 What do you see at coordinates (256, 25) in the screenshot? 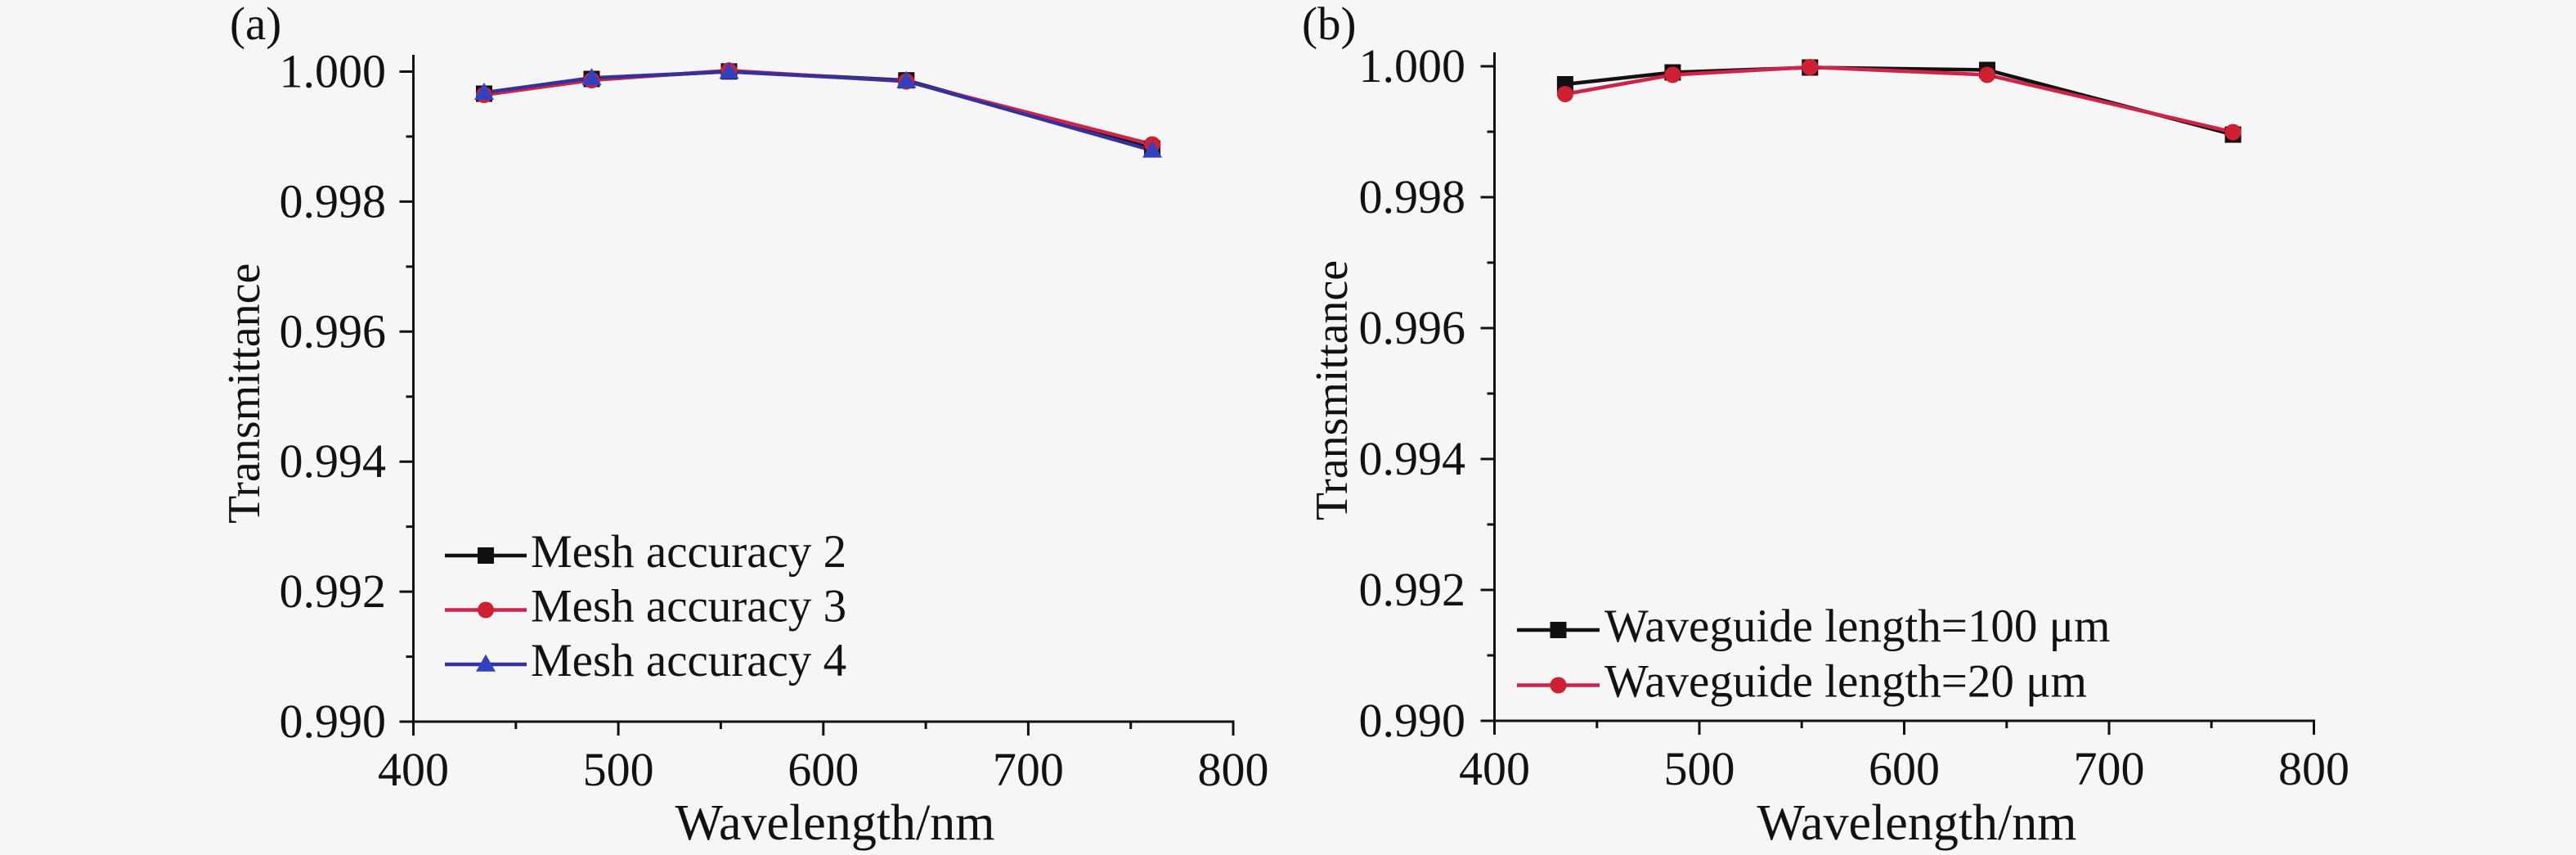
I see `svg-text: (a)` at bounding box center [256, 25].